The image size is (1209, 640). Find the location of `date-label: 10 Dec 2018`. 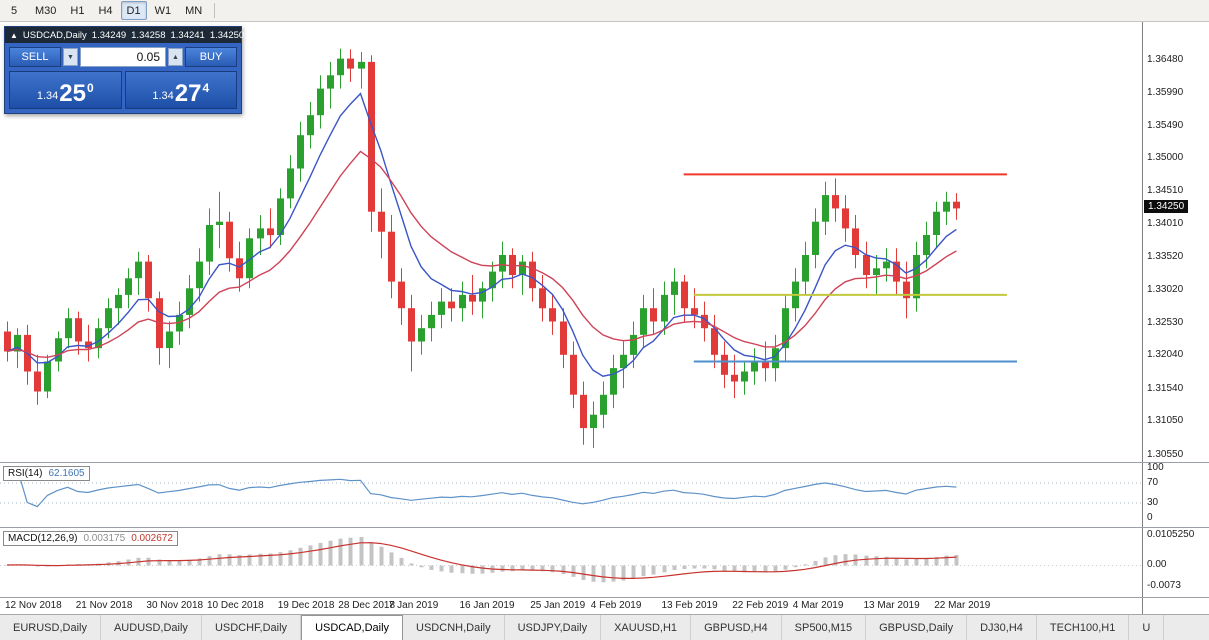

date-label: 10 Dec 2018 is located at coordinates (235, 605).